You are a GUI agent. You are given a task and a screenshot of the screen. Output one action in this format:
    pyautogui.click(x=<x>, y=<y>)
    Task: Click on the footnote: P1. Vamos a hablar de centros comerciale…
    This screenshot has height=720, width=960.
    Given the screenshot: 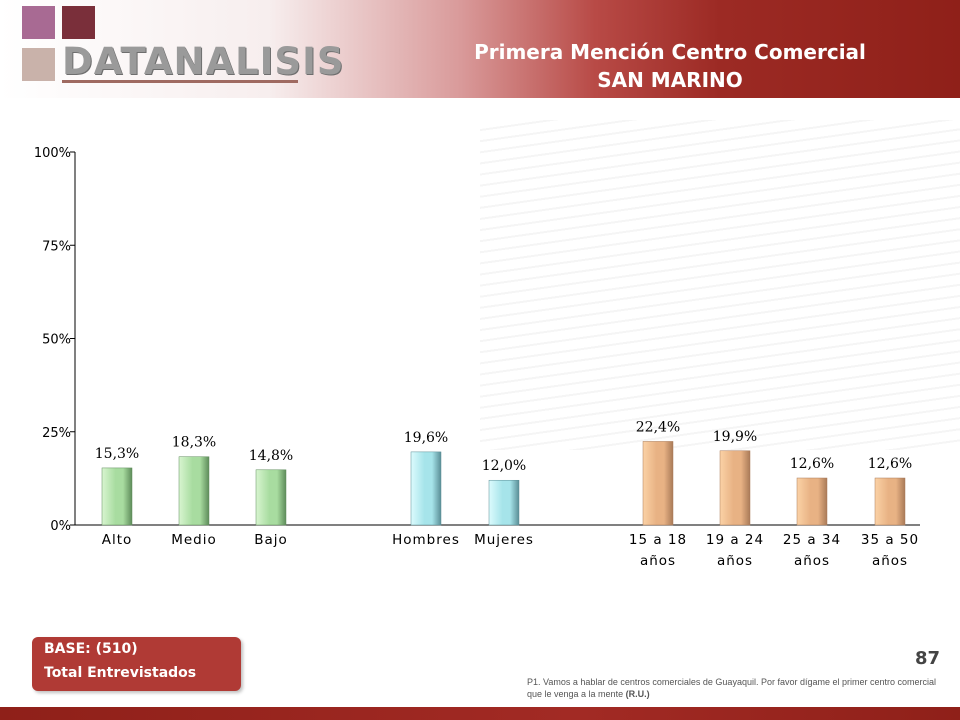 What is the action you would take?
    pyautogui.click(x=737, y=688)
    